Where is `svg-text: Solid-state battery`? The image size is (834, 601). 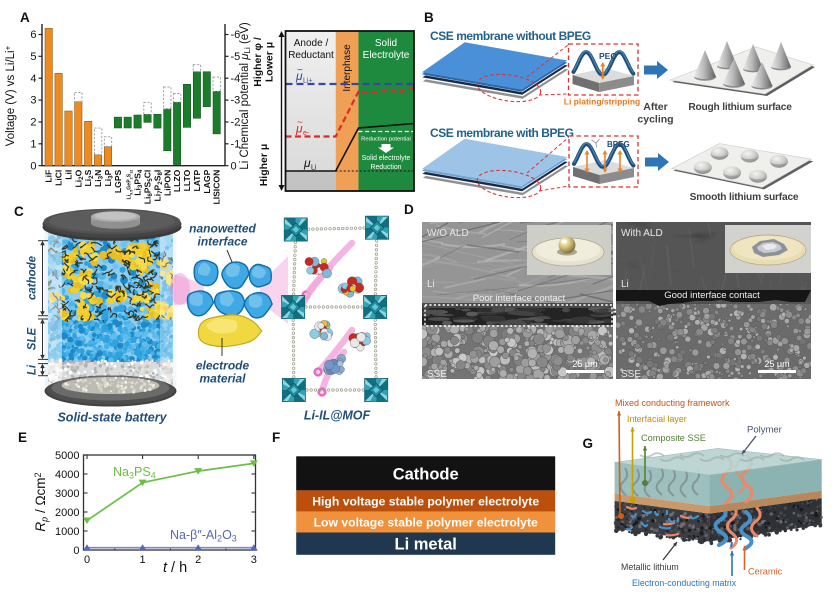 svg-text: Solid-state battery is located at coordinates (112, 418).